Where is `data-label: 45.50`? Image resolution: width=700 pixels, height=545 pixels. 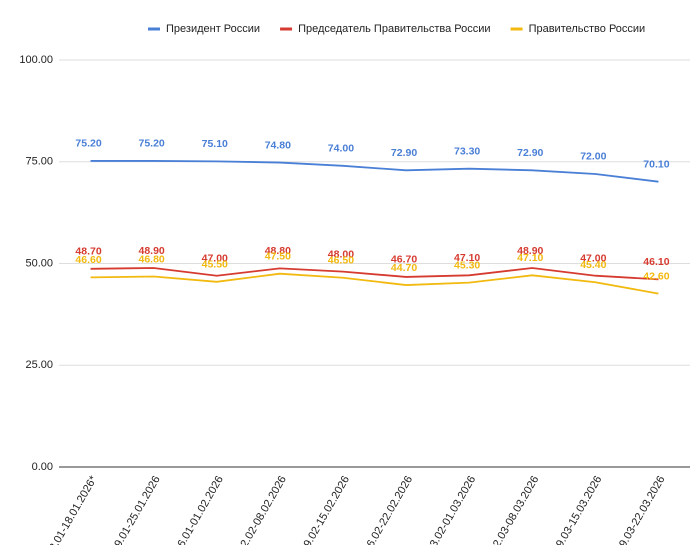 data-label: 45.50 is located at coordinates (215, 265).